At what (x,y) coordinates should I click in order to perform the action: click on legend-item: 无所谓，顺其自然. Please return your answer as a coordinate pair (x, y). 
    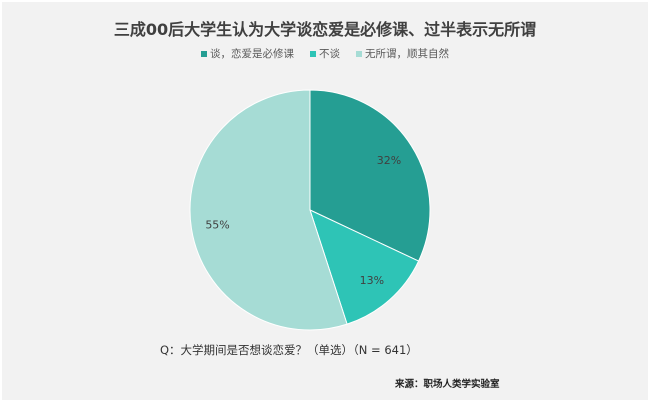
    Looking at the image, I should click on (402, 53).